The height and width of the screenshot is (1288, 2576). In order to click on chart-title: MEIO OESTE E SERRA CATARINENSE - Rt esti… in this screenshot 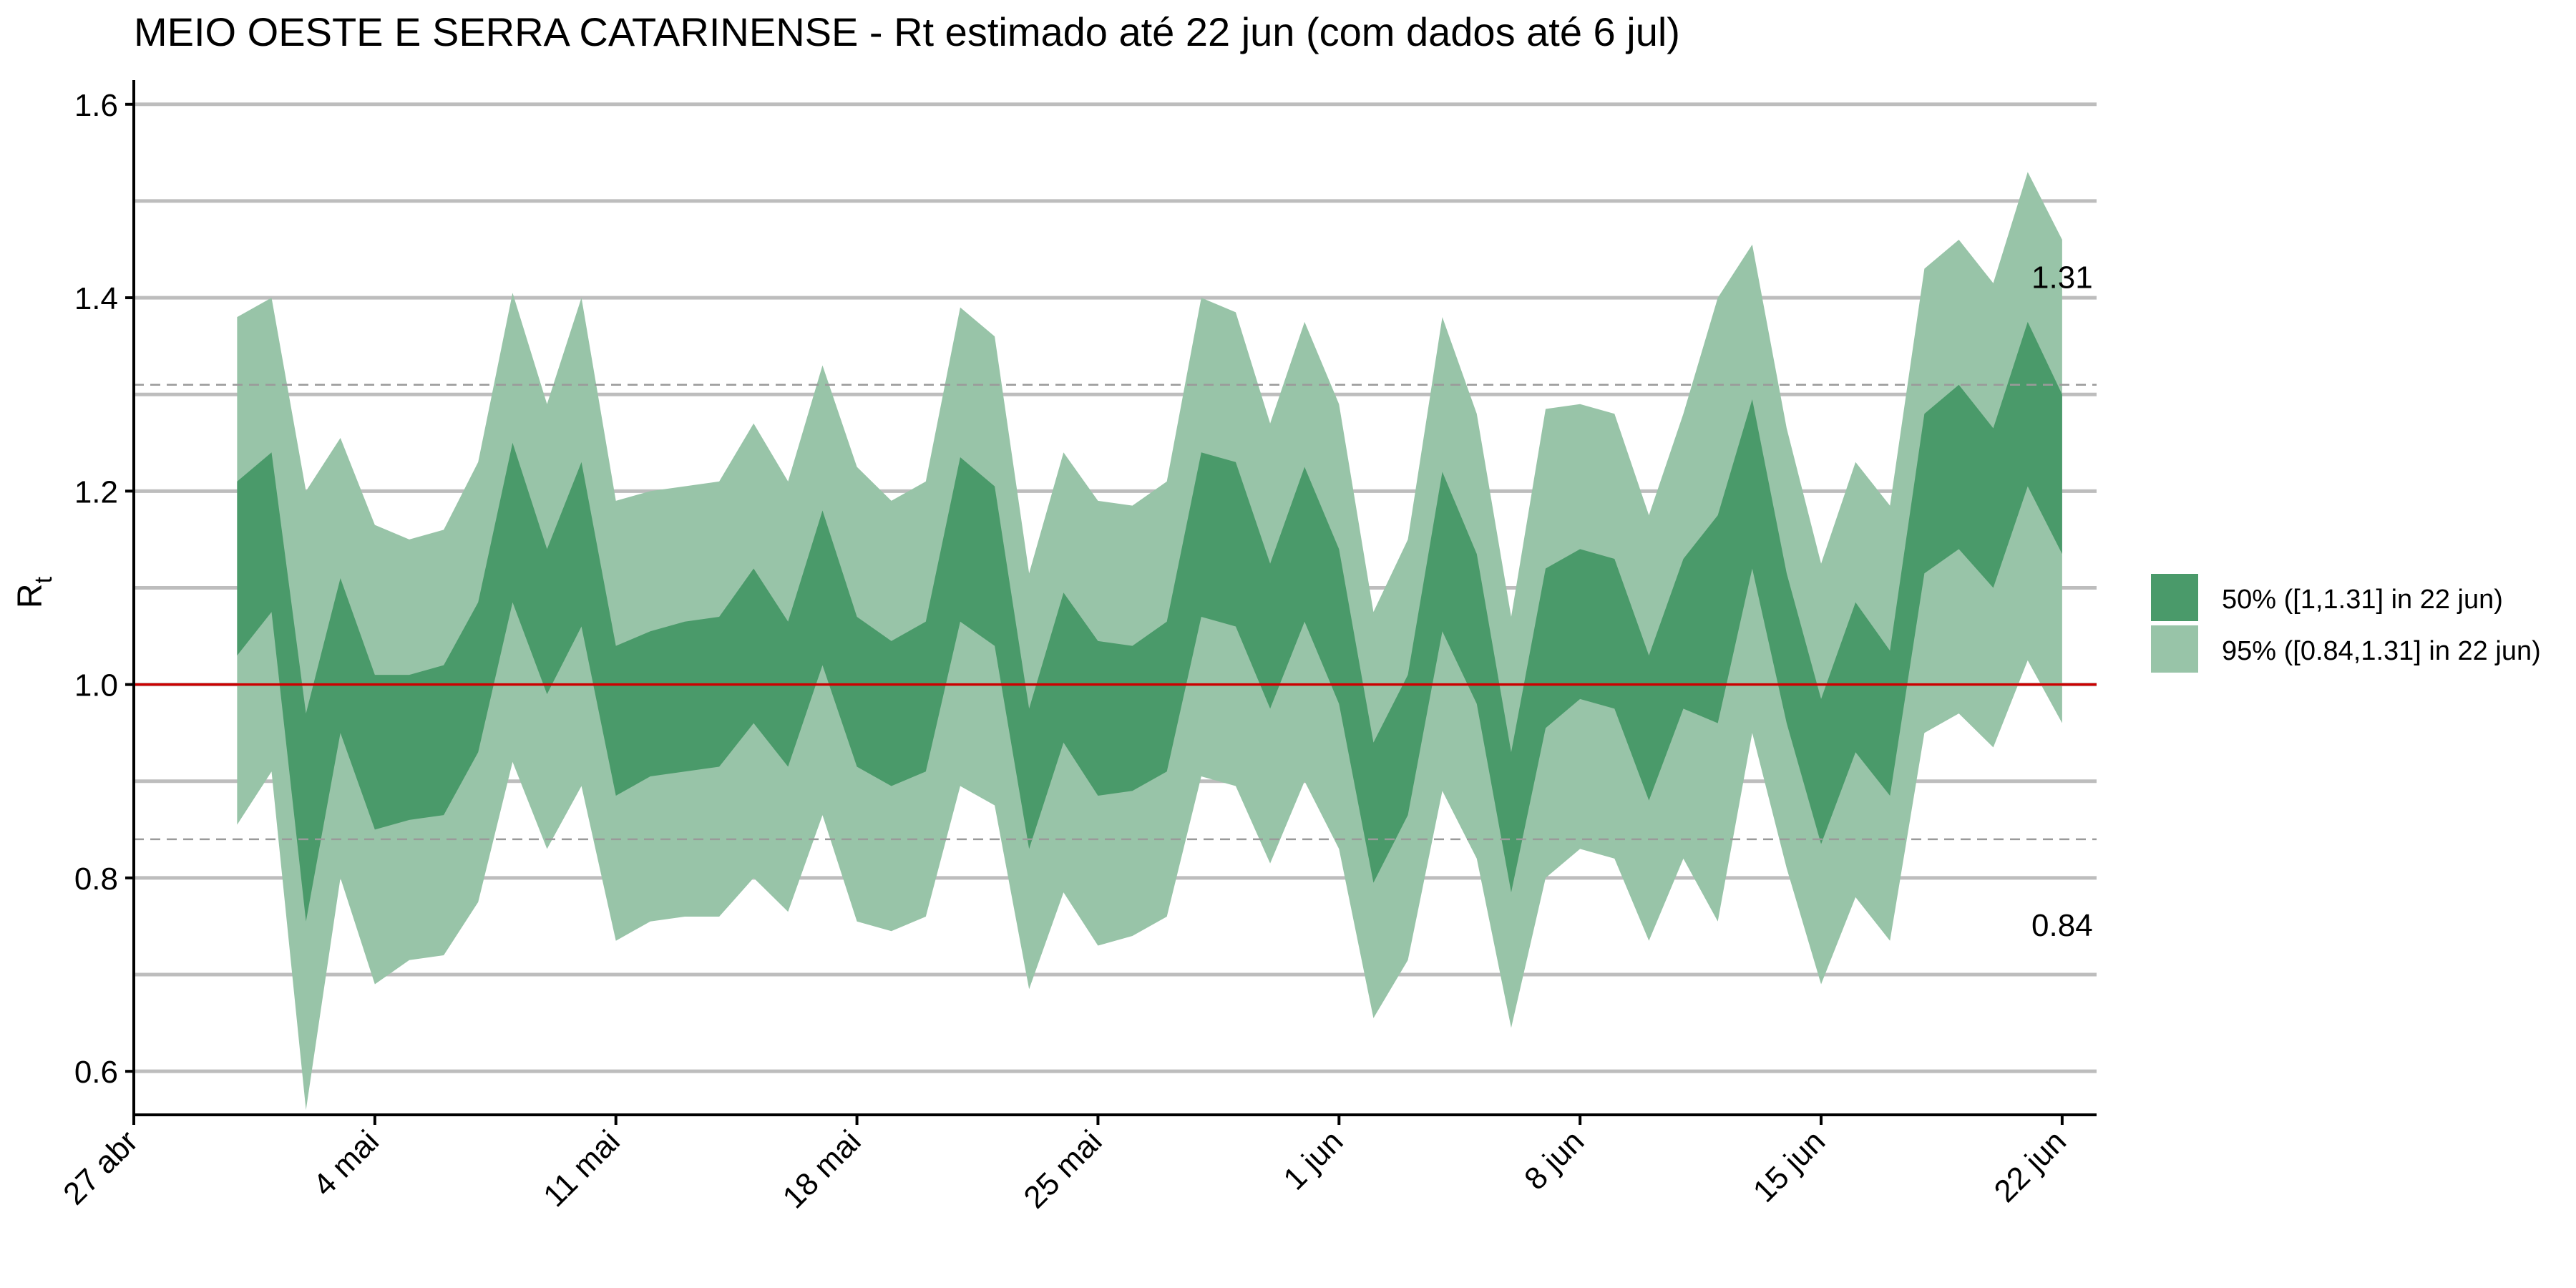, I will do `click(907, 31)`.